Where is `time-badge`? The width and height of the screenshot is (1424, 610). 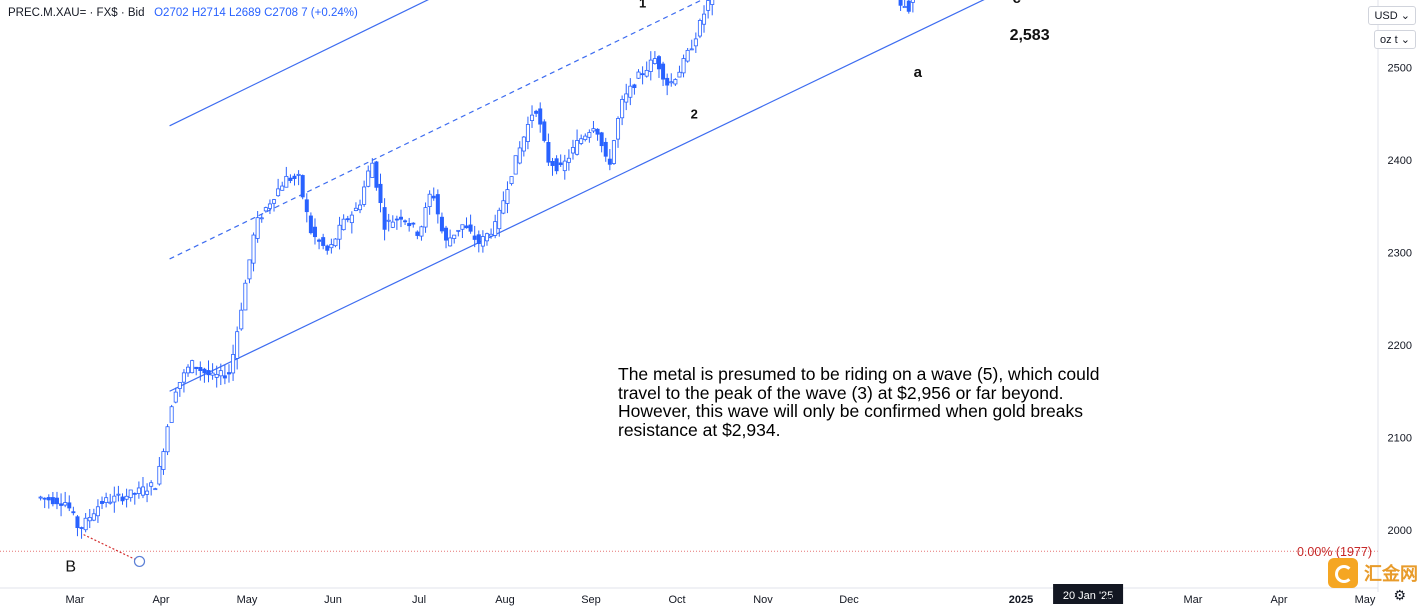 time-badge is located at coordinates (1088, 594).